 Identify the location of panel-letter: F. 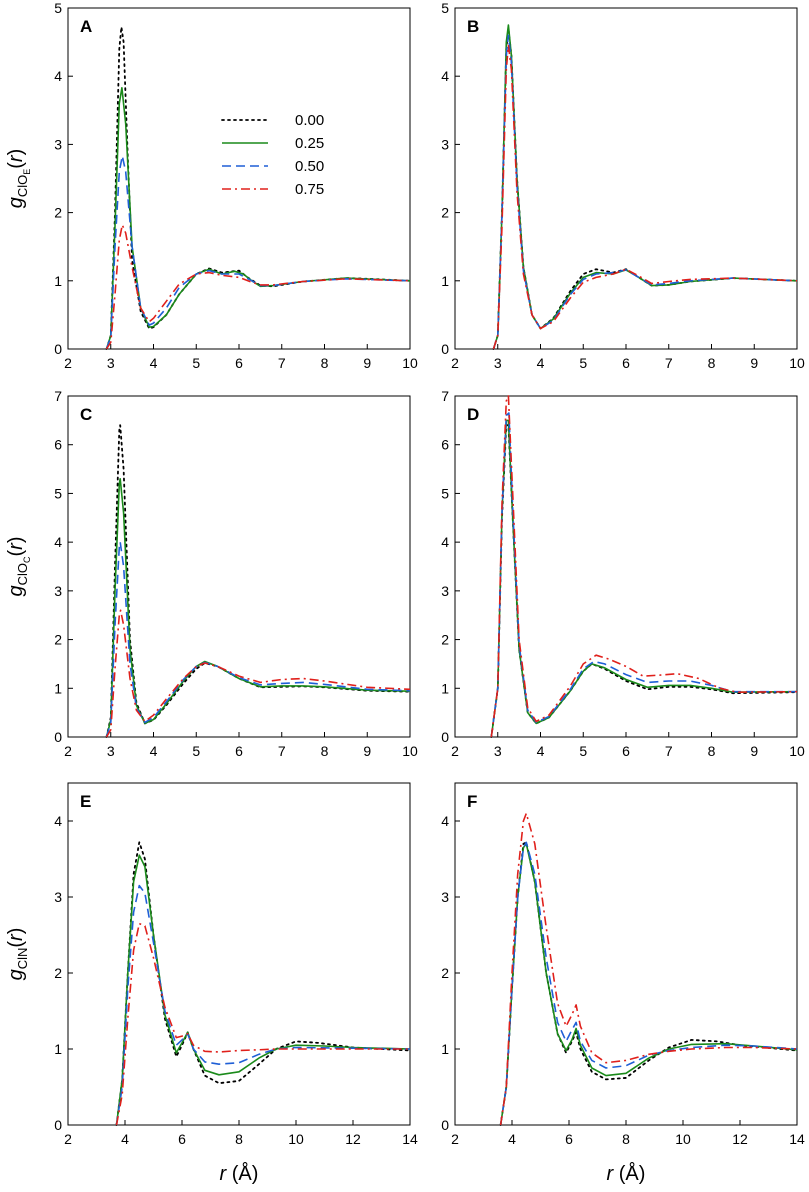
(472, 801).